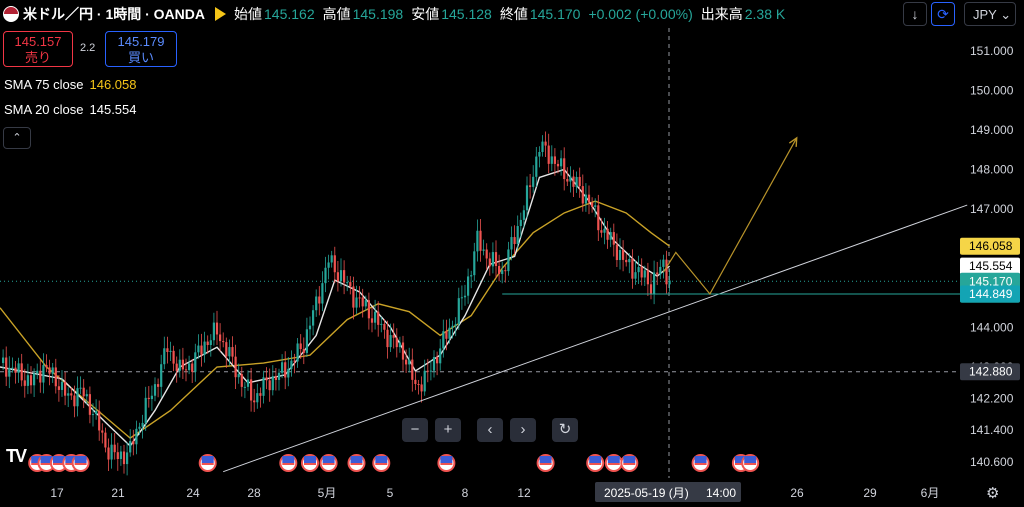  What do you see at coordinates (990, 14) in the screenshot?
I see `currency-select: JPY ⌄` at bounding box center [990, 14].